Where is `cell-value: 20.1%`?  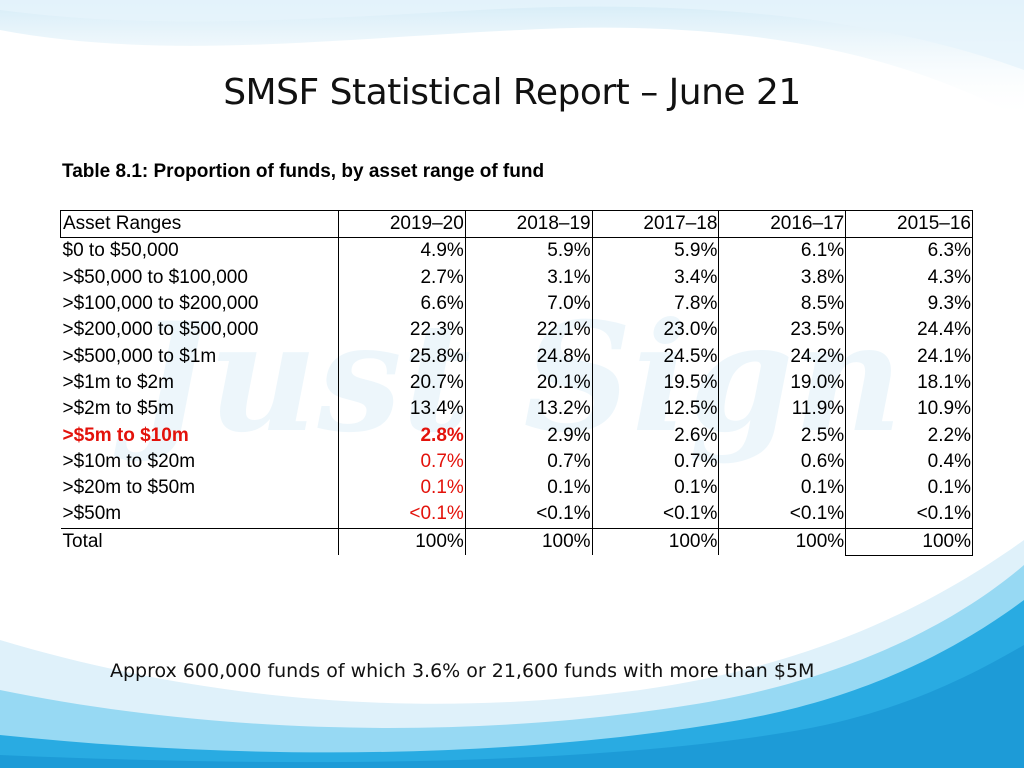 cell-value: 20.1% is located at coordinates (529, 383).